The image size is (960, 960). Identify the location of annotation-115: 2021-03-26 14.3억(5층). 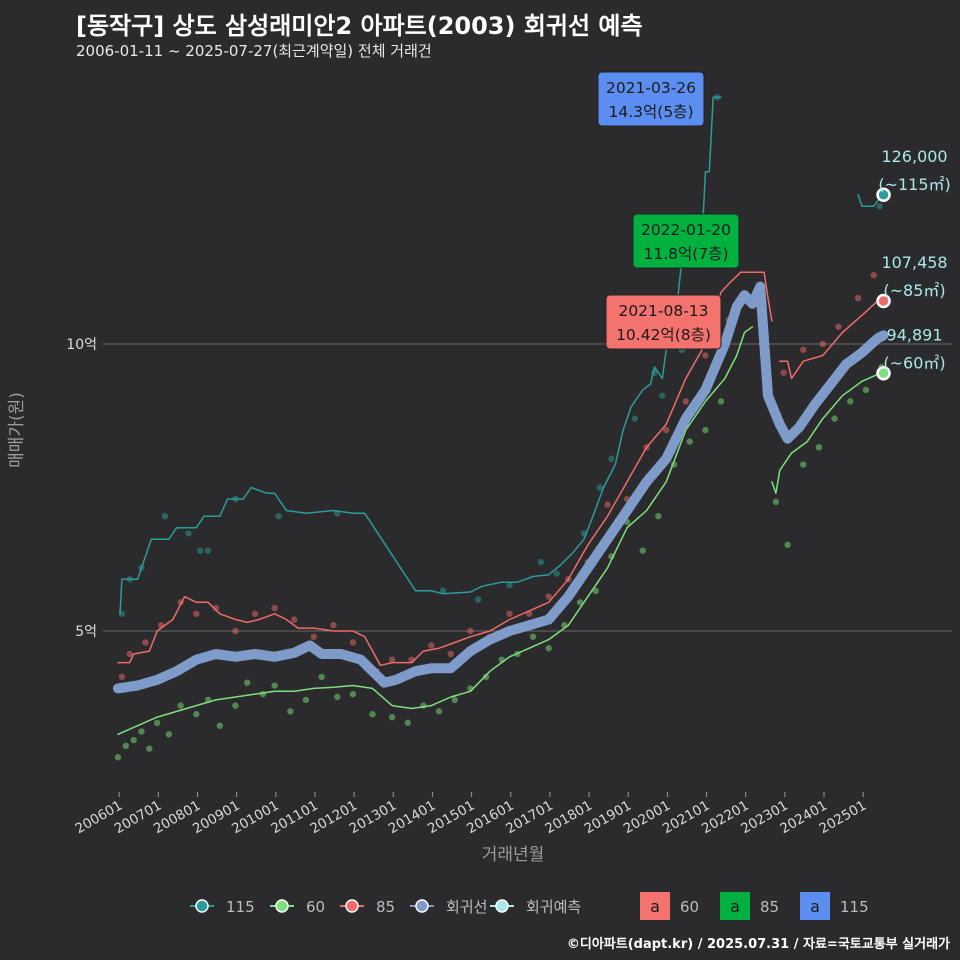
(651, 99).